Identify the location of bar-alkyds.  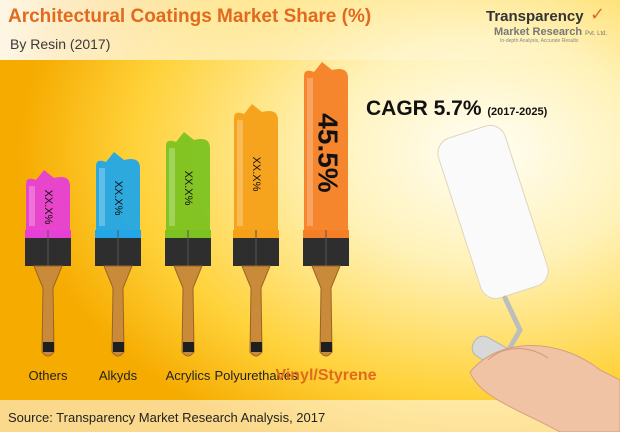
(118, 191).